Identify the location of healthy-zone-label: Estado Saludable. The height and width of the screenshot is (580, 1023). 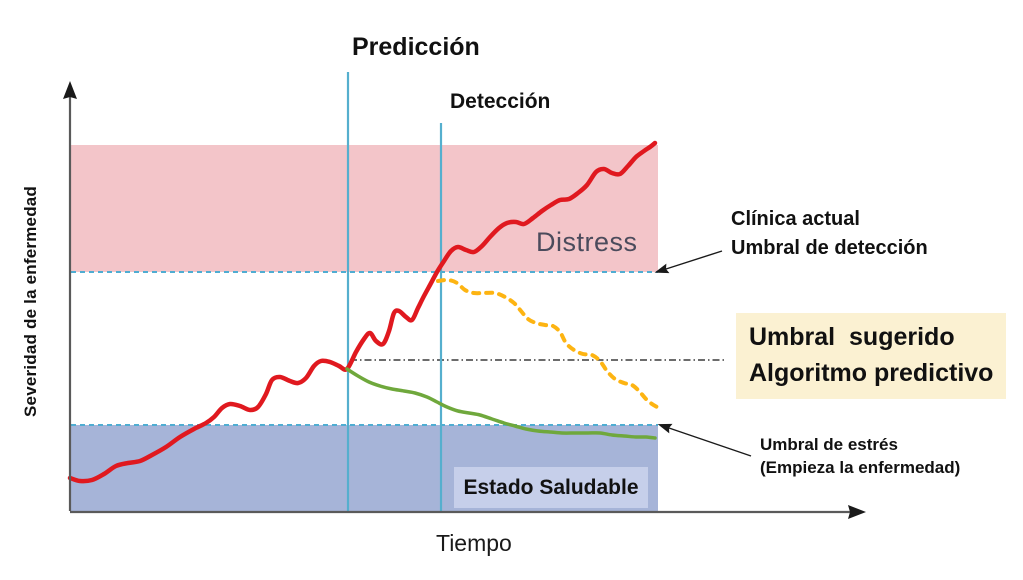
(551, 487).